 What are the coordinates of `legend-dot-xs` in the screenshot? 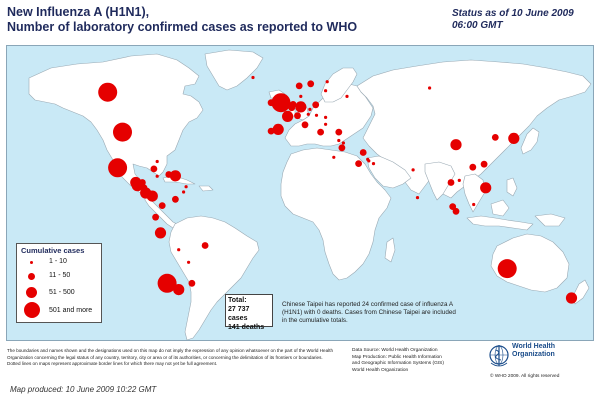 It's located at (31, 262).